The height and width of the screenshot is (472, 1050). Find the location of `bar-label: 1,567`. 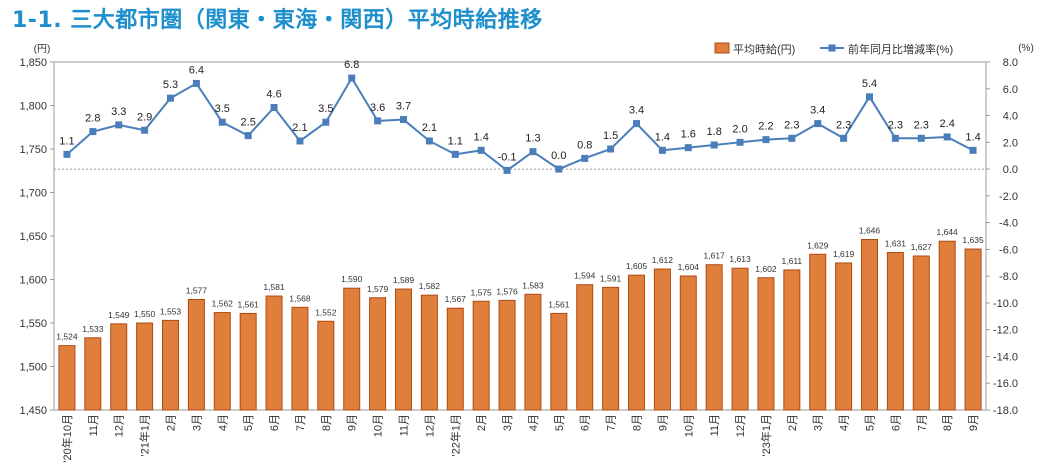

bar-label: 1,567 is located at coordinates (456, 299).